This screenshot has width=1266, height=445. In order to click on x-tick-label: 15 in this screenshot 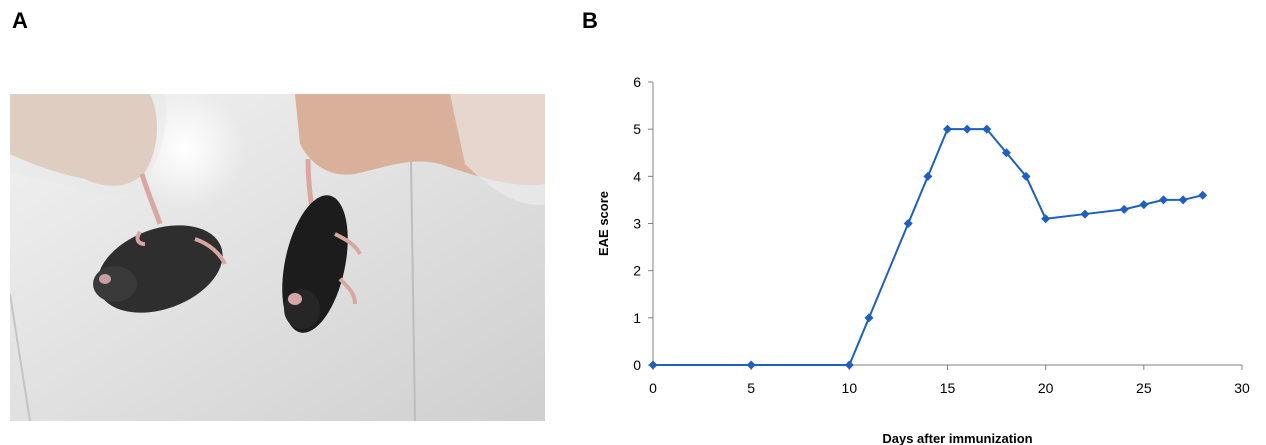, I will do `click(948, 388)`.